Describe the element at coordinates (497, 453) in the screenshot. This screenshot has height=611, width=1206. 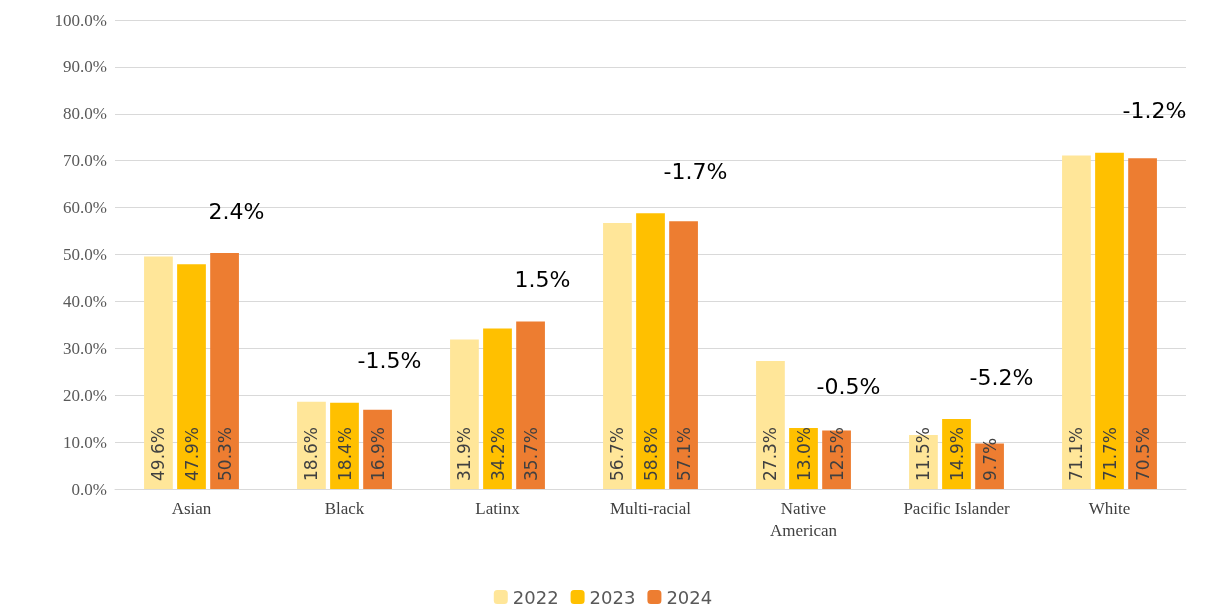
I see `data-label: 34.2%` at that location.